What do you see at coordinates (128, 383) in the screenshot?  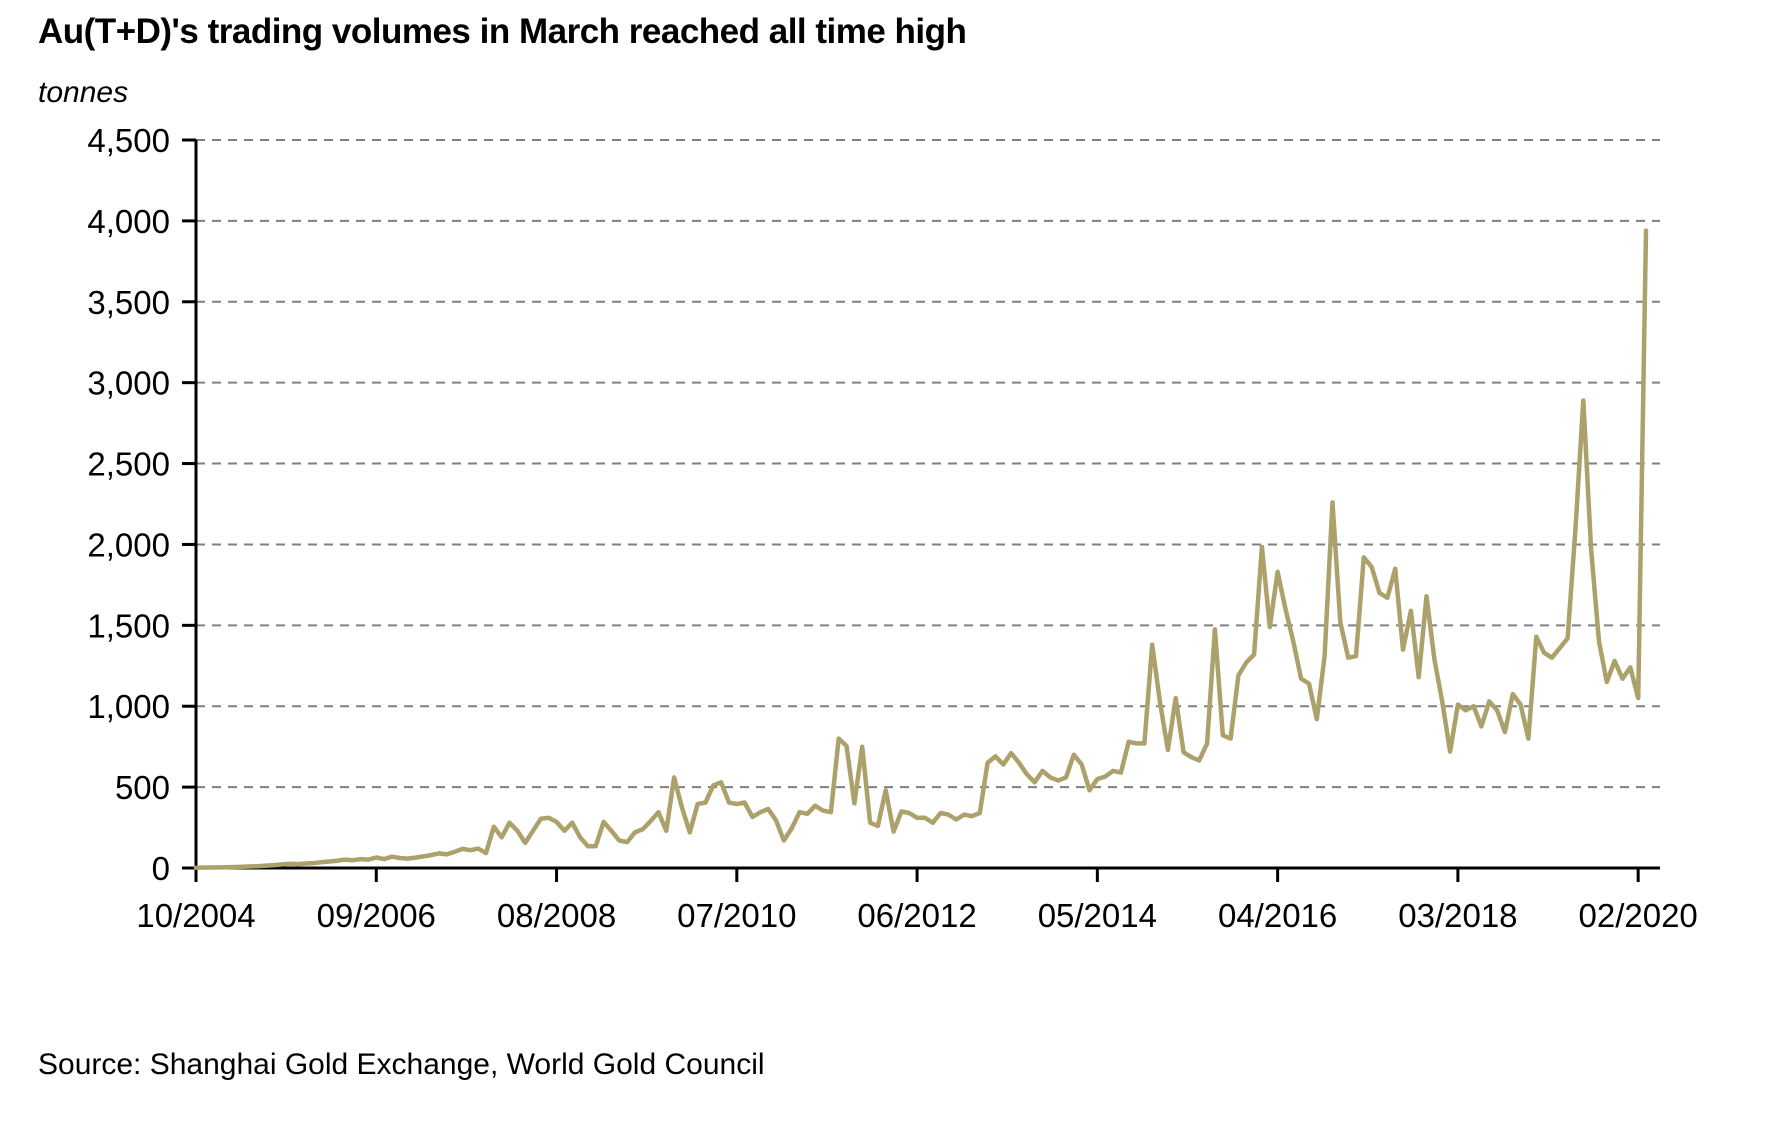 I see `y-tick-label: 3,000` at bounding box center [128, 383].